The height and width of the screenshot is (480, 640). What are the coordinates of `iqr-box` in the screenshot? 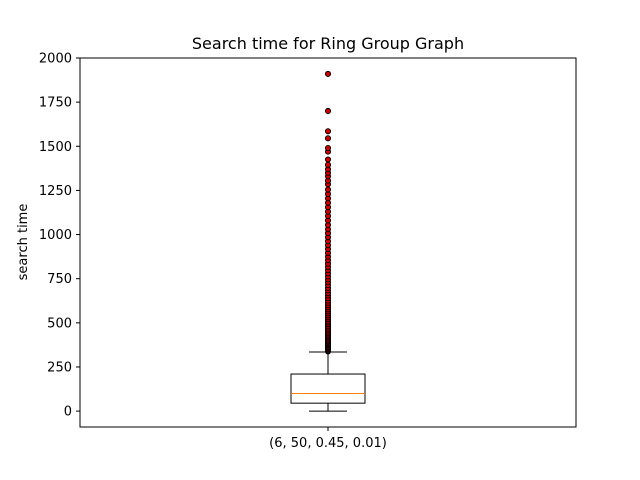 It's located at (328, 388).